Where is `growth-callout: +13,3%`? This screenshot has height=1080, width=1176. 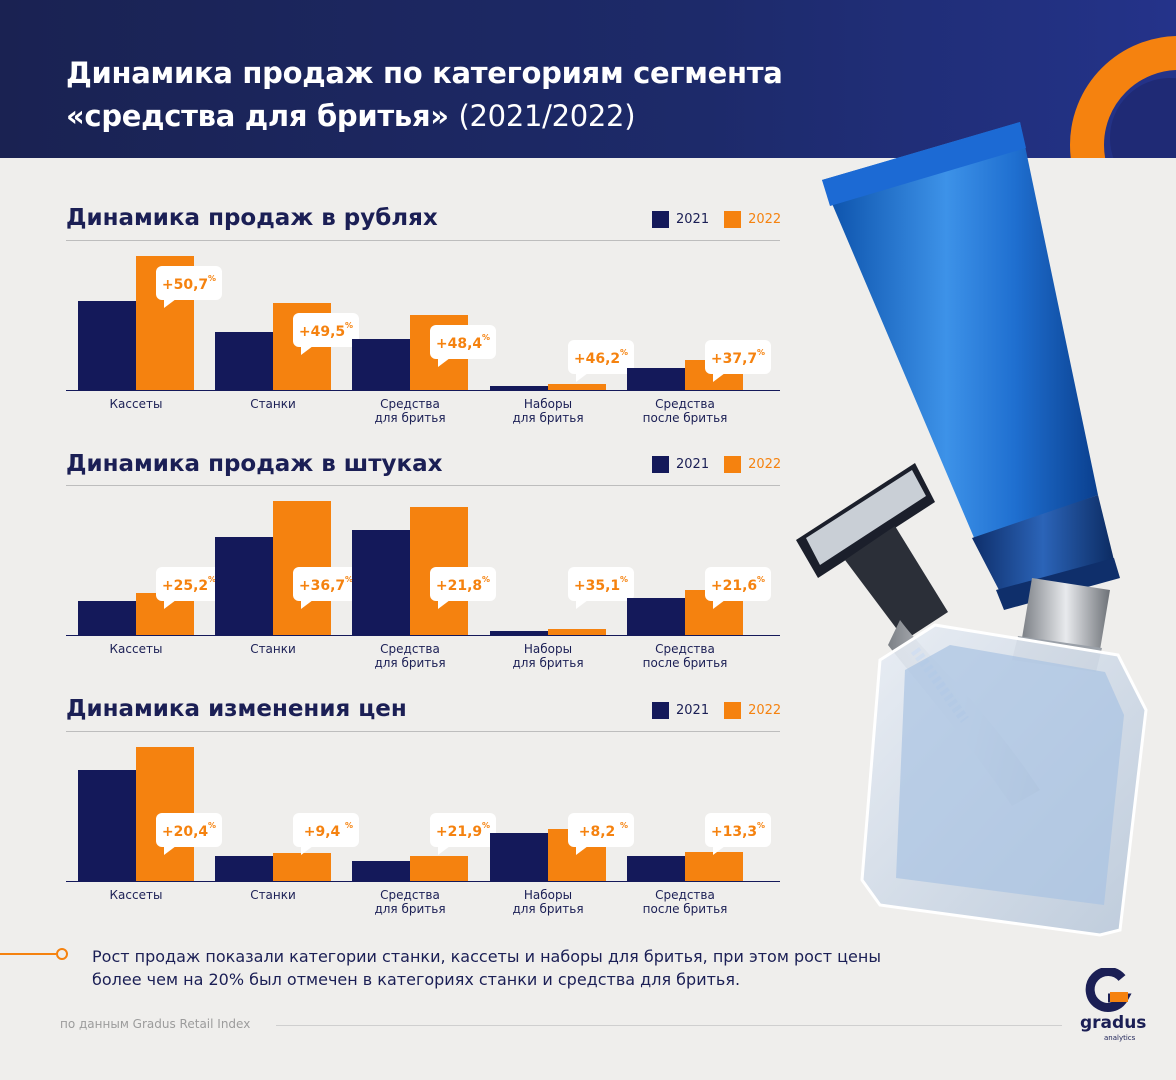
growth-callout: +13,3% is located at coordinates (738, 834).